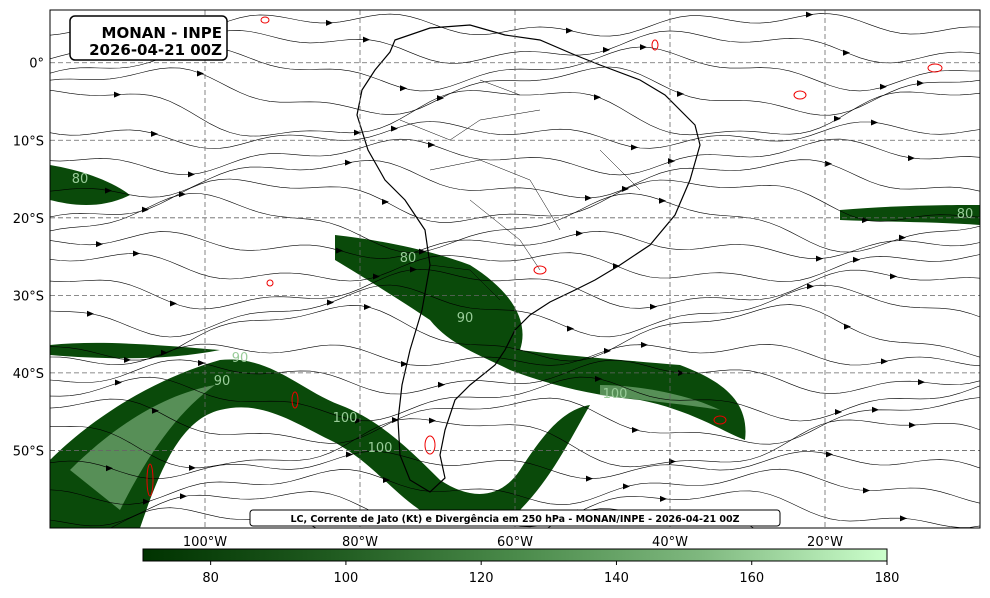  Describe the element at coordinates (515, 555) in the screenshot. I see `colorbar-fill` at that location.